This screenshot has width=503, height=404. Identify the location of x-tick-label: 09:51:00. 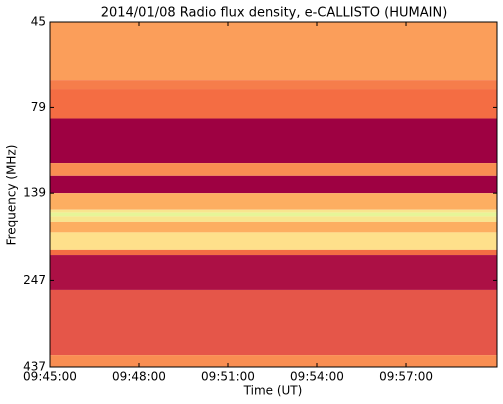
(228, 377).